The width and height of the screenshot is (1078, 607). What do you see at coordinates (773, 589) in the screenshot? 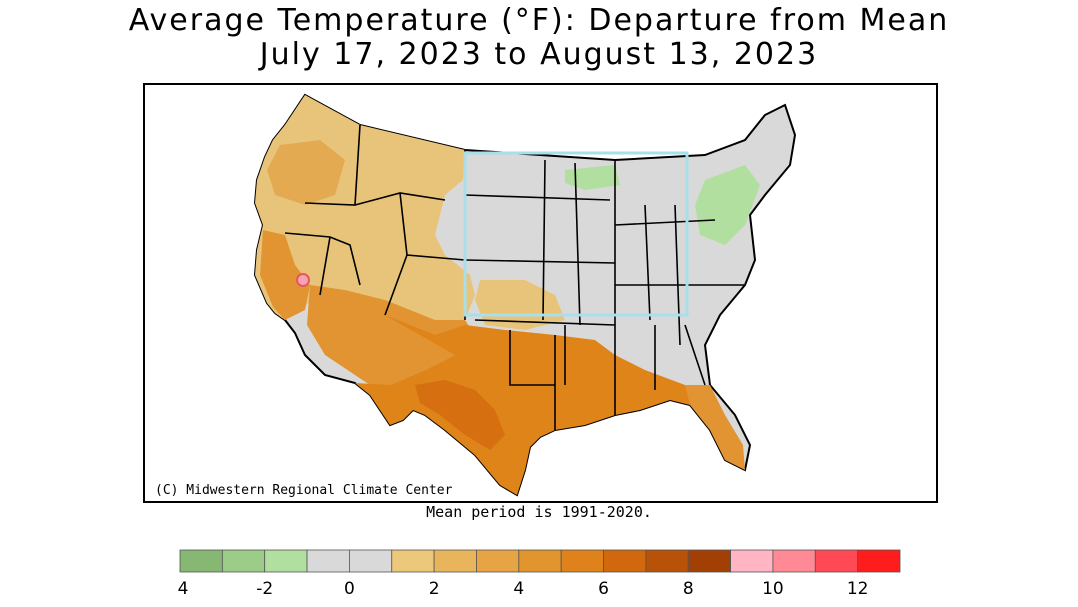
I see `legend-tick-label: 10` at bounding box center [773, 589].